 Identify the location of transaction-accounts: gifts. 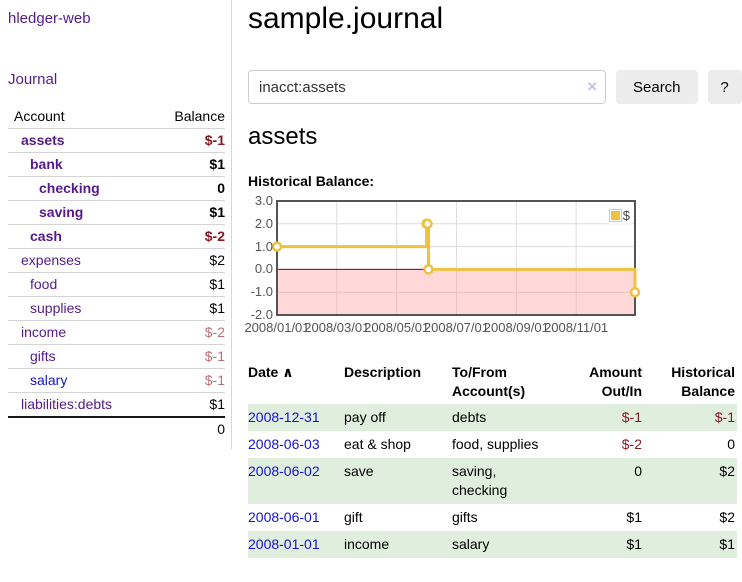
(465, 517).